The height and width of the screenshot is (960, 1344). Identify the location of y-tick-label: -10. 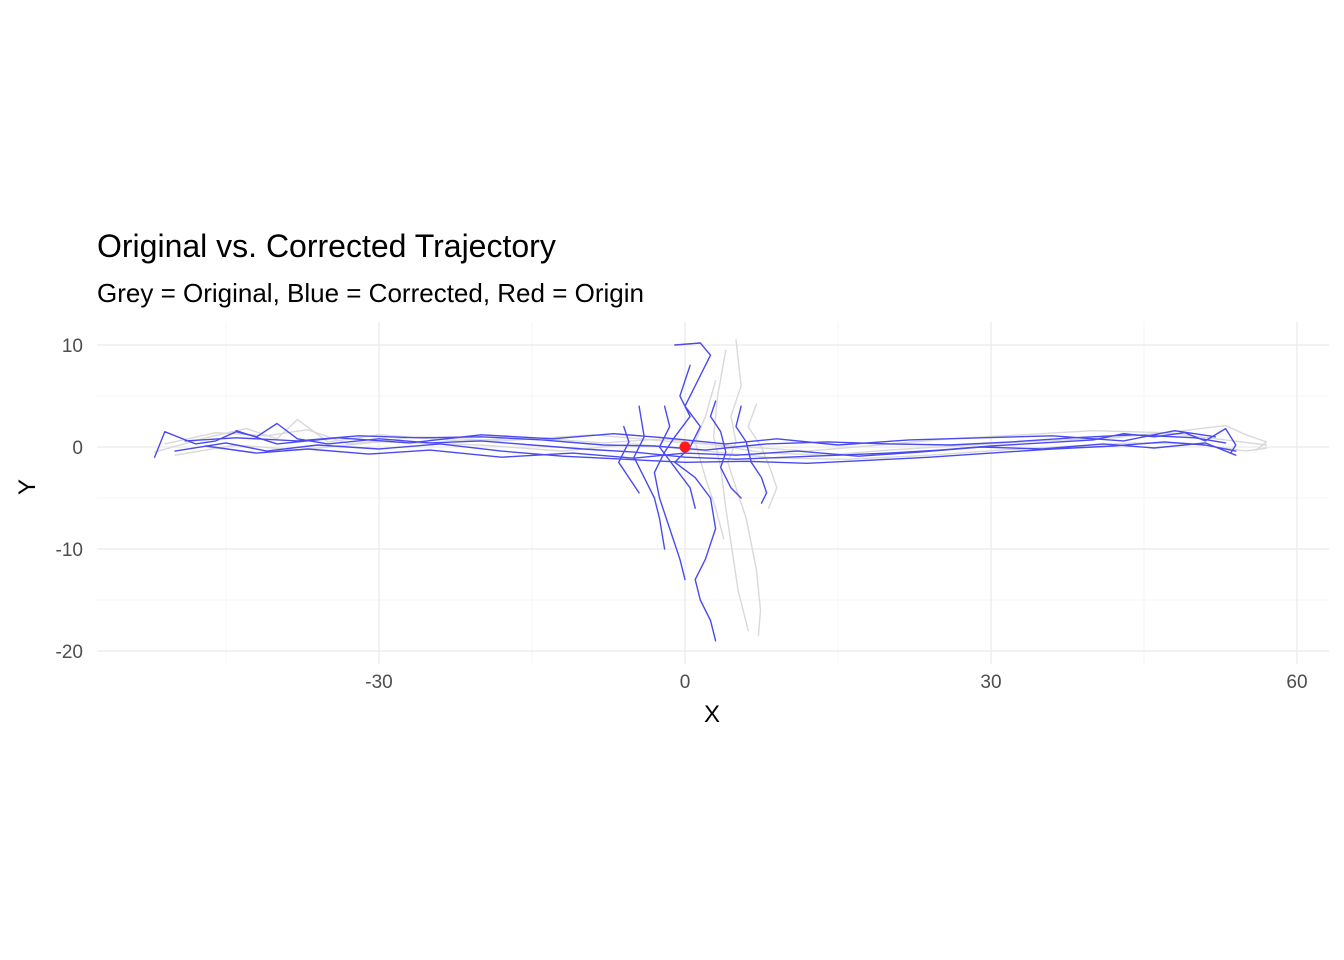
(69, 550).